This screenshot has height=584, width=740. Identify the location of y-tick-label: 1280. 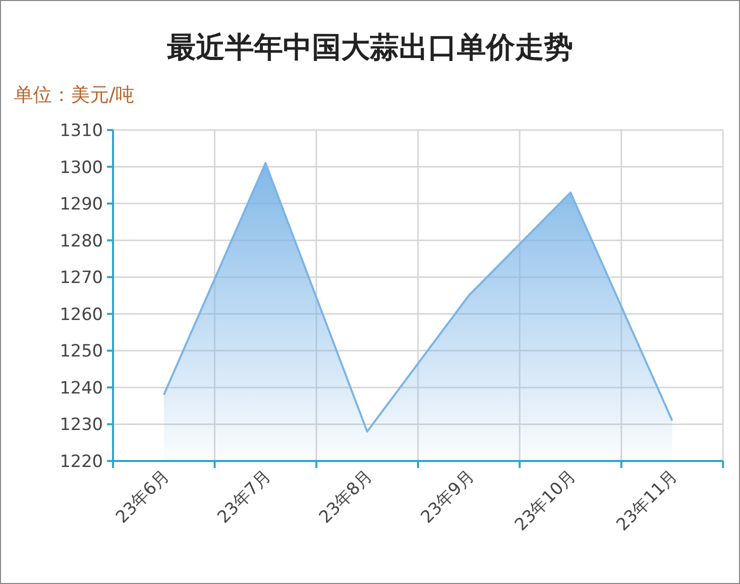
(81, 241).